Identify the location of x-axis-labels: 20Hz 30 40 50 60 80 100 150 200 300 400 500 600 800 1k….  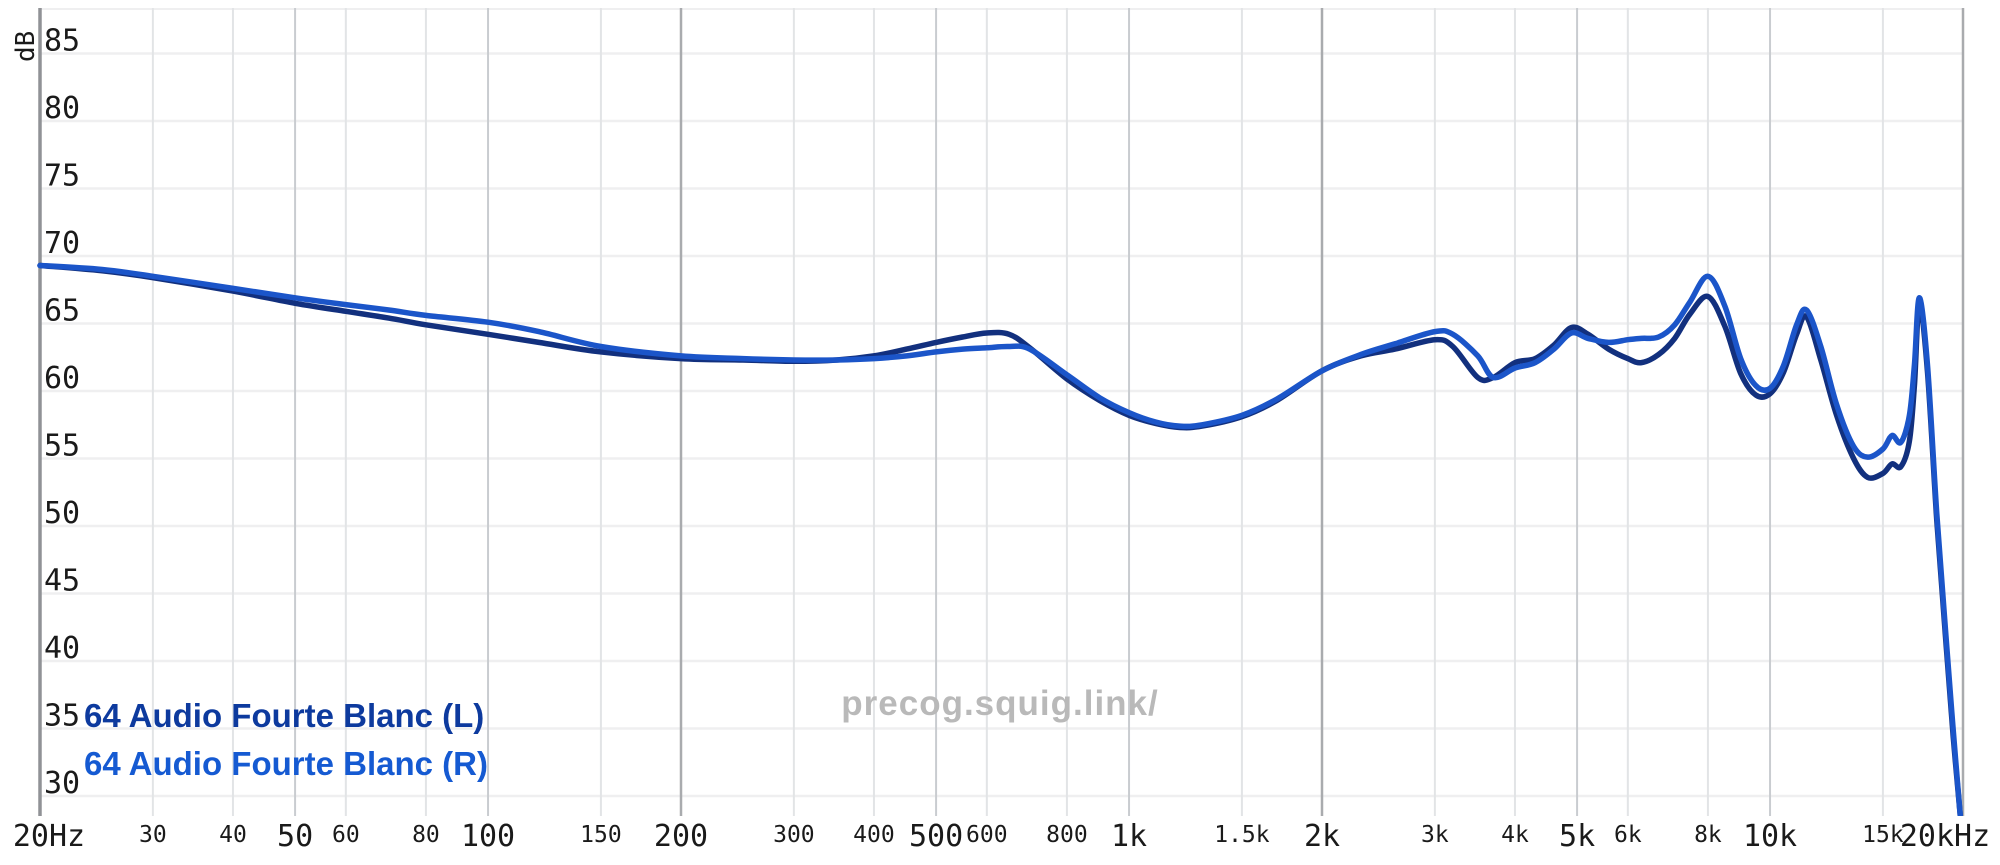
(1001, 836).